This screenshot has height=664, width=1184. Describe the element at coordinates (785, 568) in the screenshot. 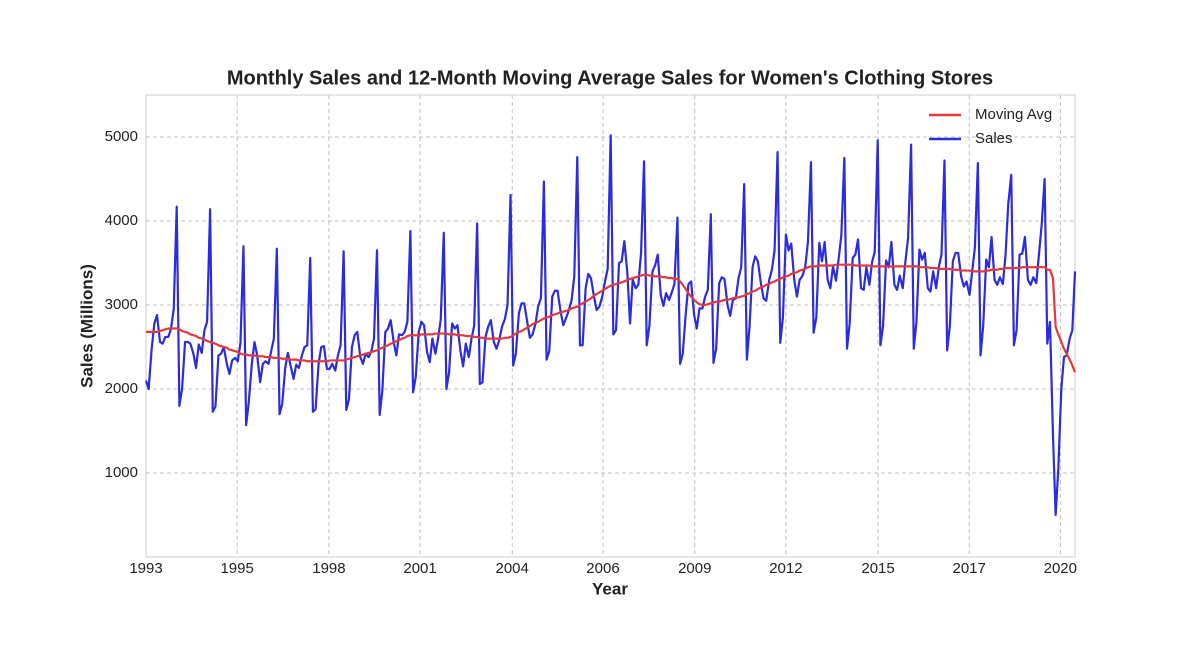

I see `x-tick-label: 2012` at that location.